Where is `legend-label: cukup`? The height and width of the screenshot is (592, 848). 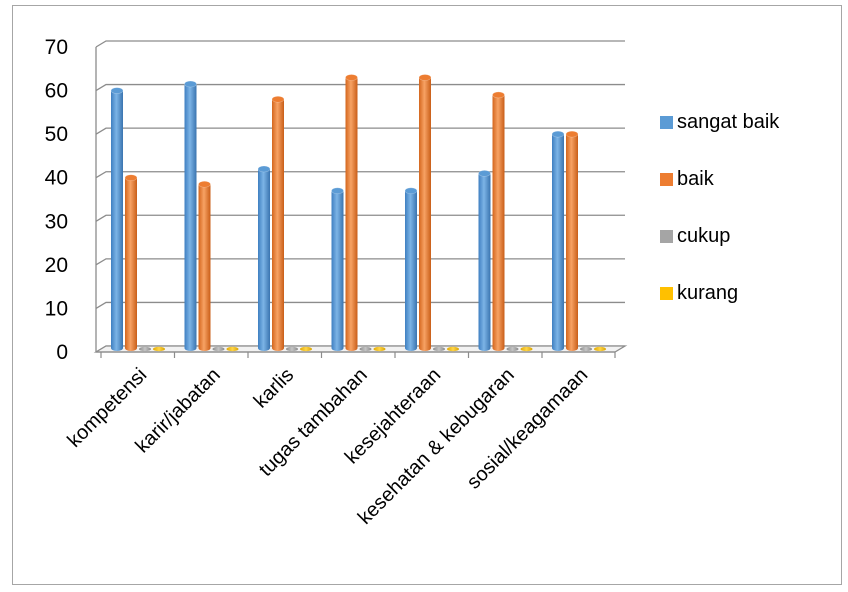 legend-label: cukup is located at coordinates (703, 236).